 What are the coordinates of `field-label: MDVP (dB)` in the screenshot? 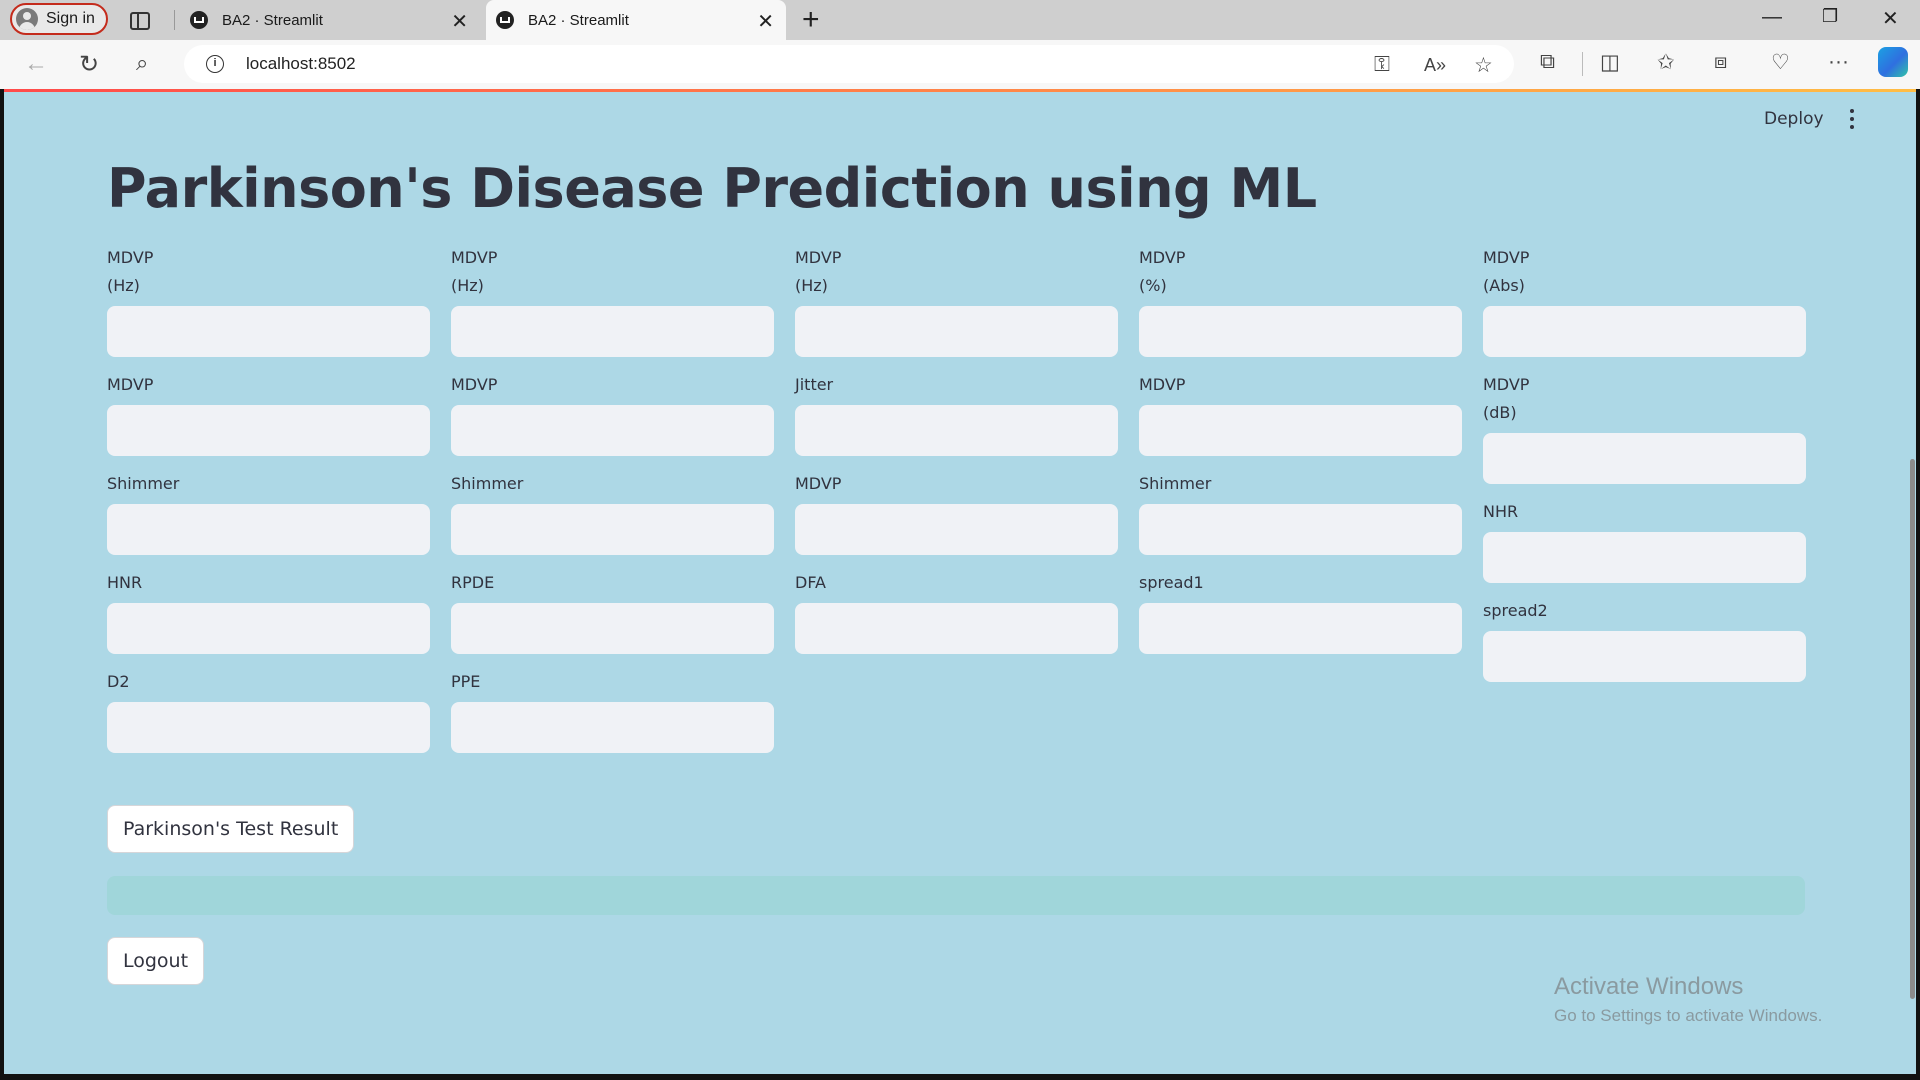 It's located at (1506, 398).